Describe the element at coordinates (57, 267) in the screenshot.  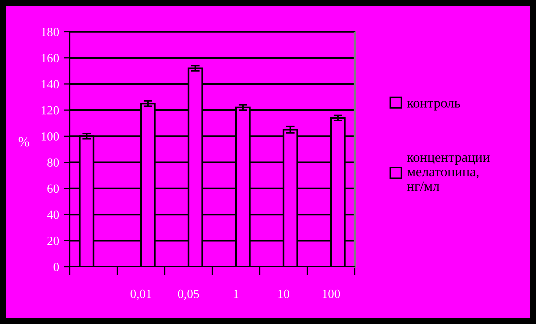
I see `y-tick-label: 0` at that location.